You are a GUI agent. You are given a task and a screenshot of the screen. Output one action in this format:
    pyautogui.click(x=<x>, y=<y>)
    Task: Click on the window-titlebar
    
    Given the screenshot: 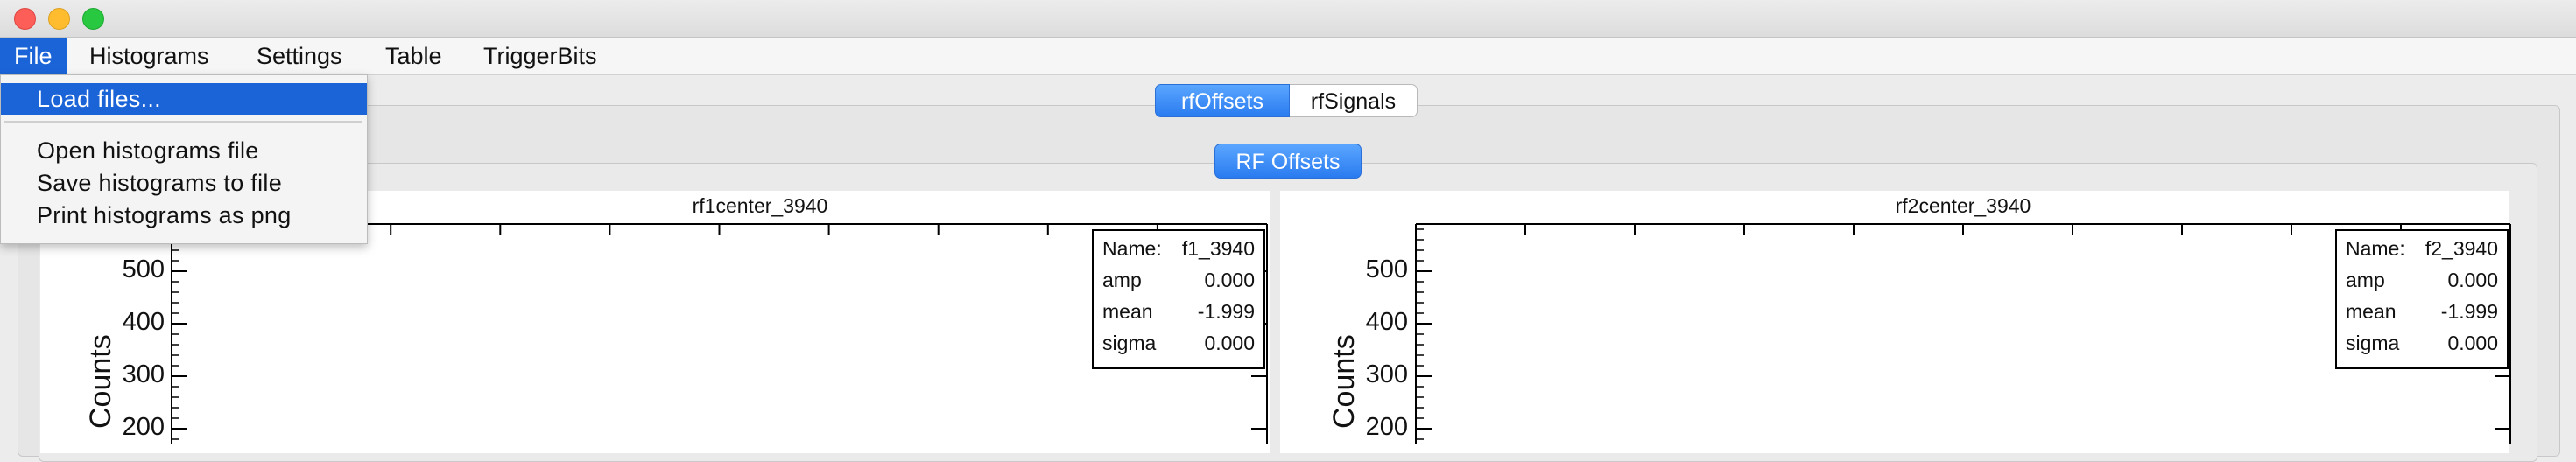 What is the action you would take?
    pyautogui.click(x=1288, y=19)
    